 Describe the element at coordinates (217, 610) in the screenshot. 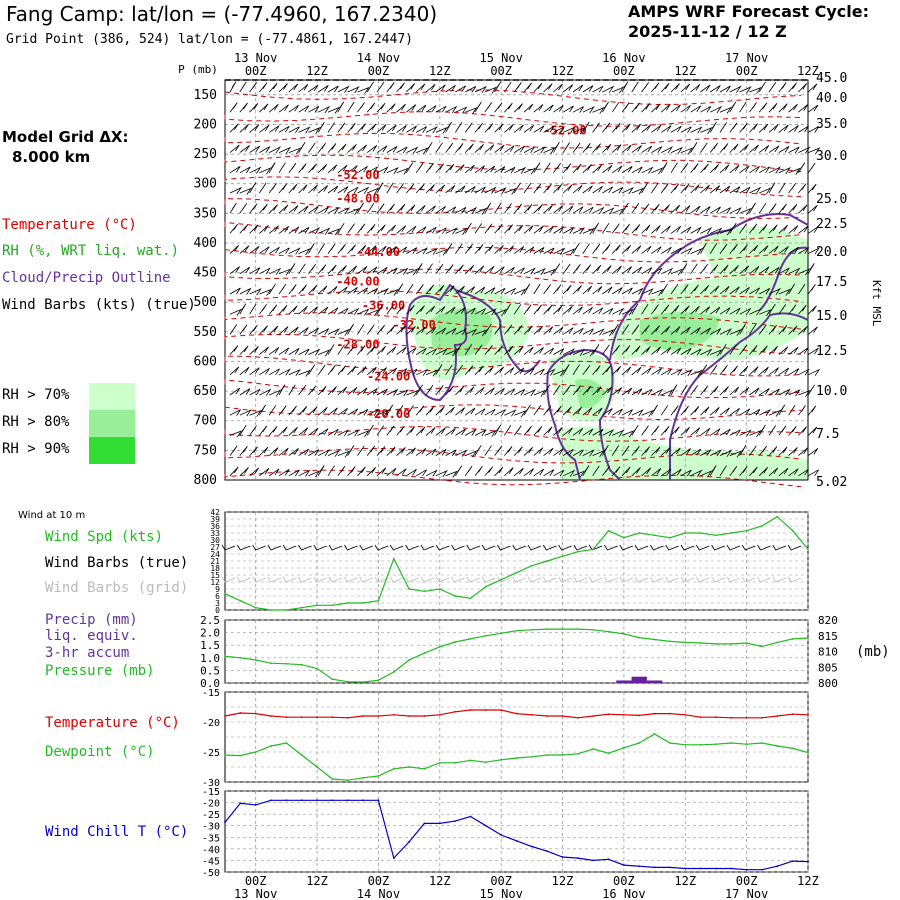

I see `wind-tick-label: 0` at that location.